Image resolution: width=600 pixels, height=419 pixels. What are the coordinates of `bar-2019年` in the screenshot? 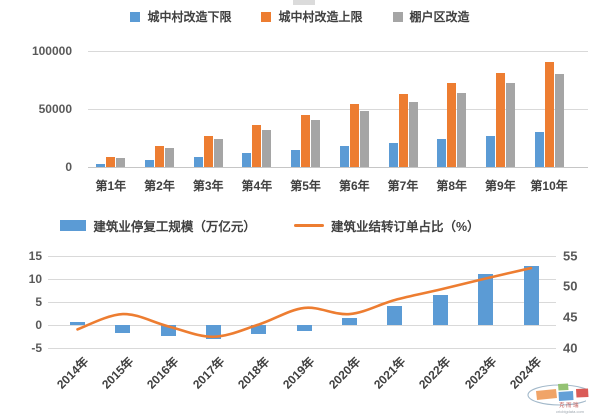 It's located at (304, 328).